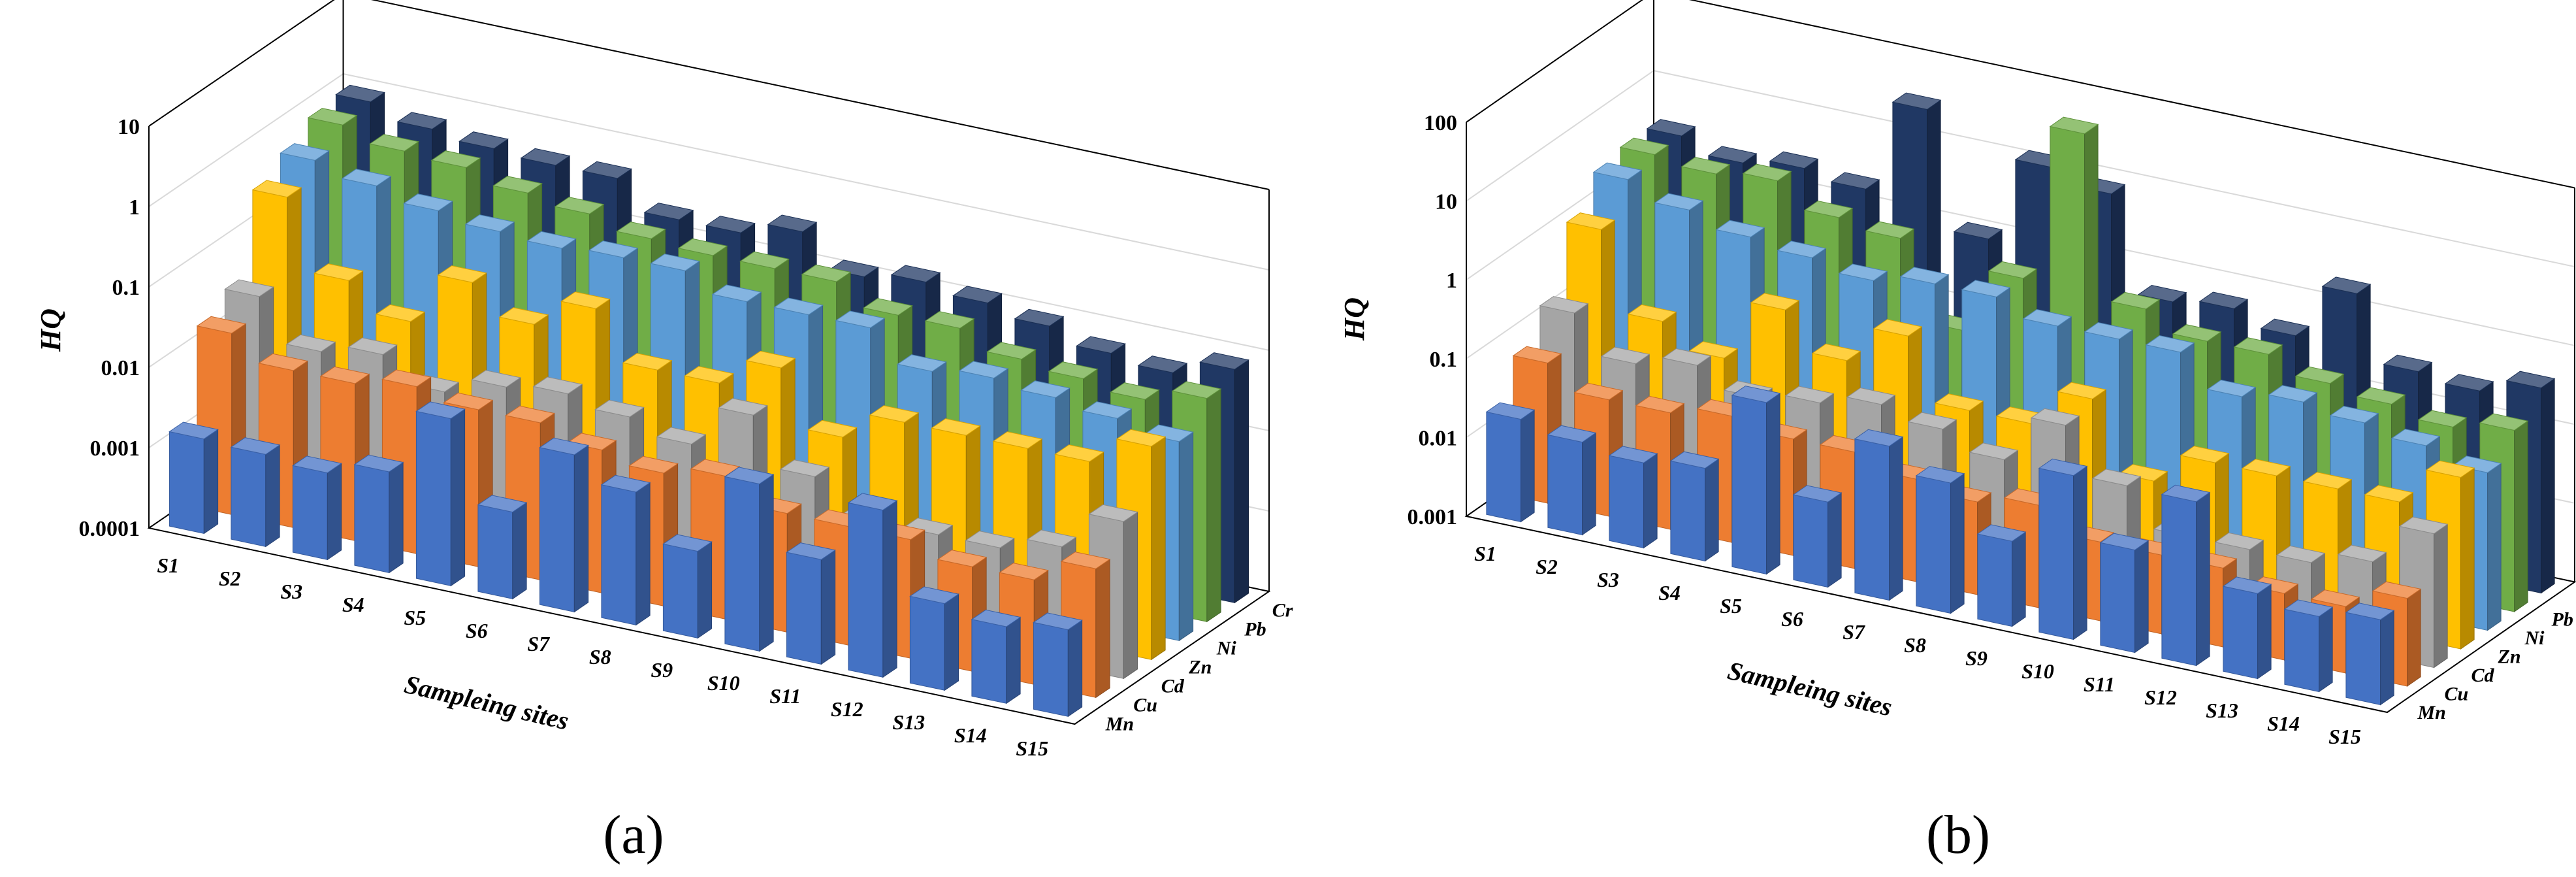  I want to click on y-tick-label: 100, so click(1440, 123).